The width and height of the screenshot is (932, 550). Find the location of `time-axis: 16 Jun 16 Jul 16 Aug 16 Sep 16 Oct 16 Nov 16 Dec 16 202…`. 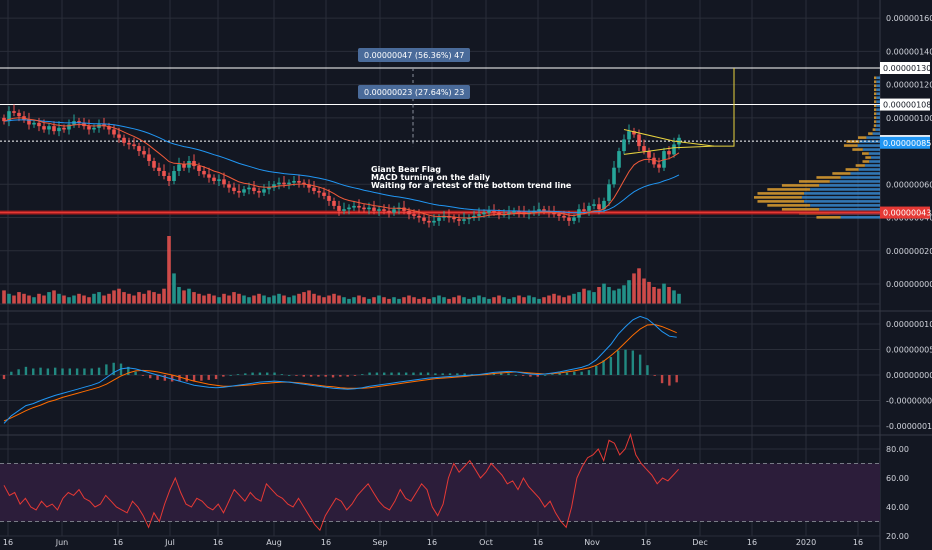

time-axis: 16 Jun 16 Jul 16 Aug 16 Sep 16 Oct 16 Nov 16 Dec 16 202… is located at coordinates (433, 542).